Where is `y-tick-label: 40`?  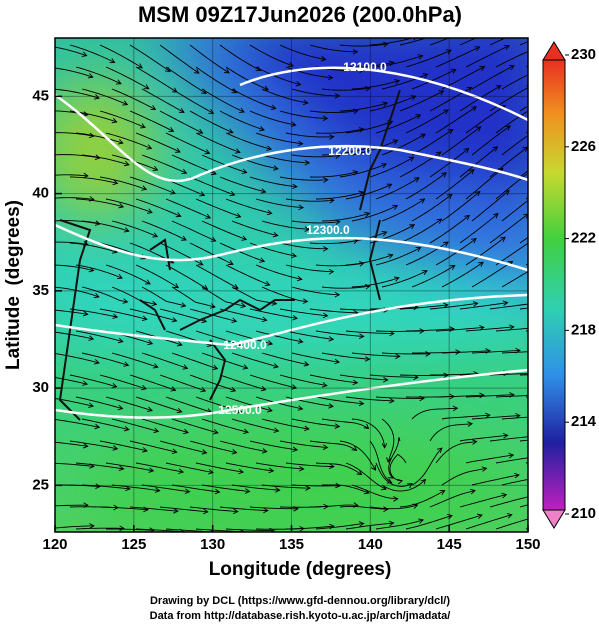 y-tick-label: 40 is located at coordinates (40, 193).